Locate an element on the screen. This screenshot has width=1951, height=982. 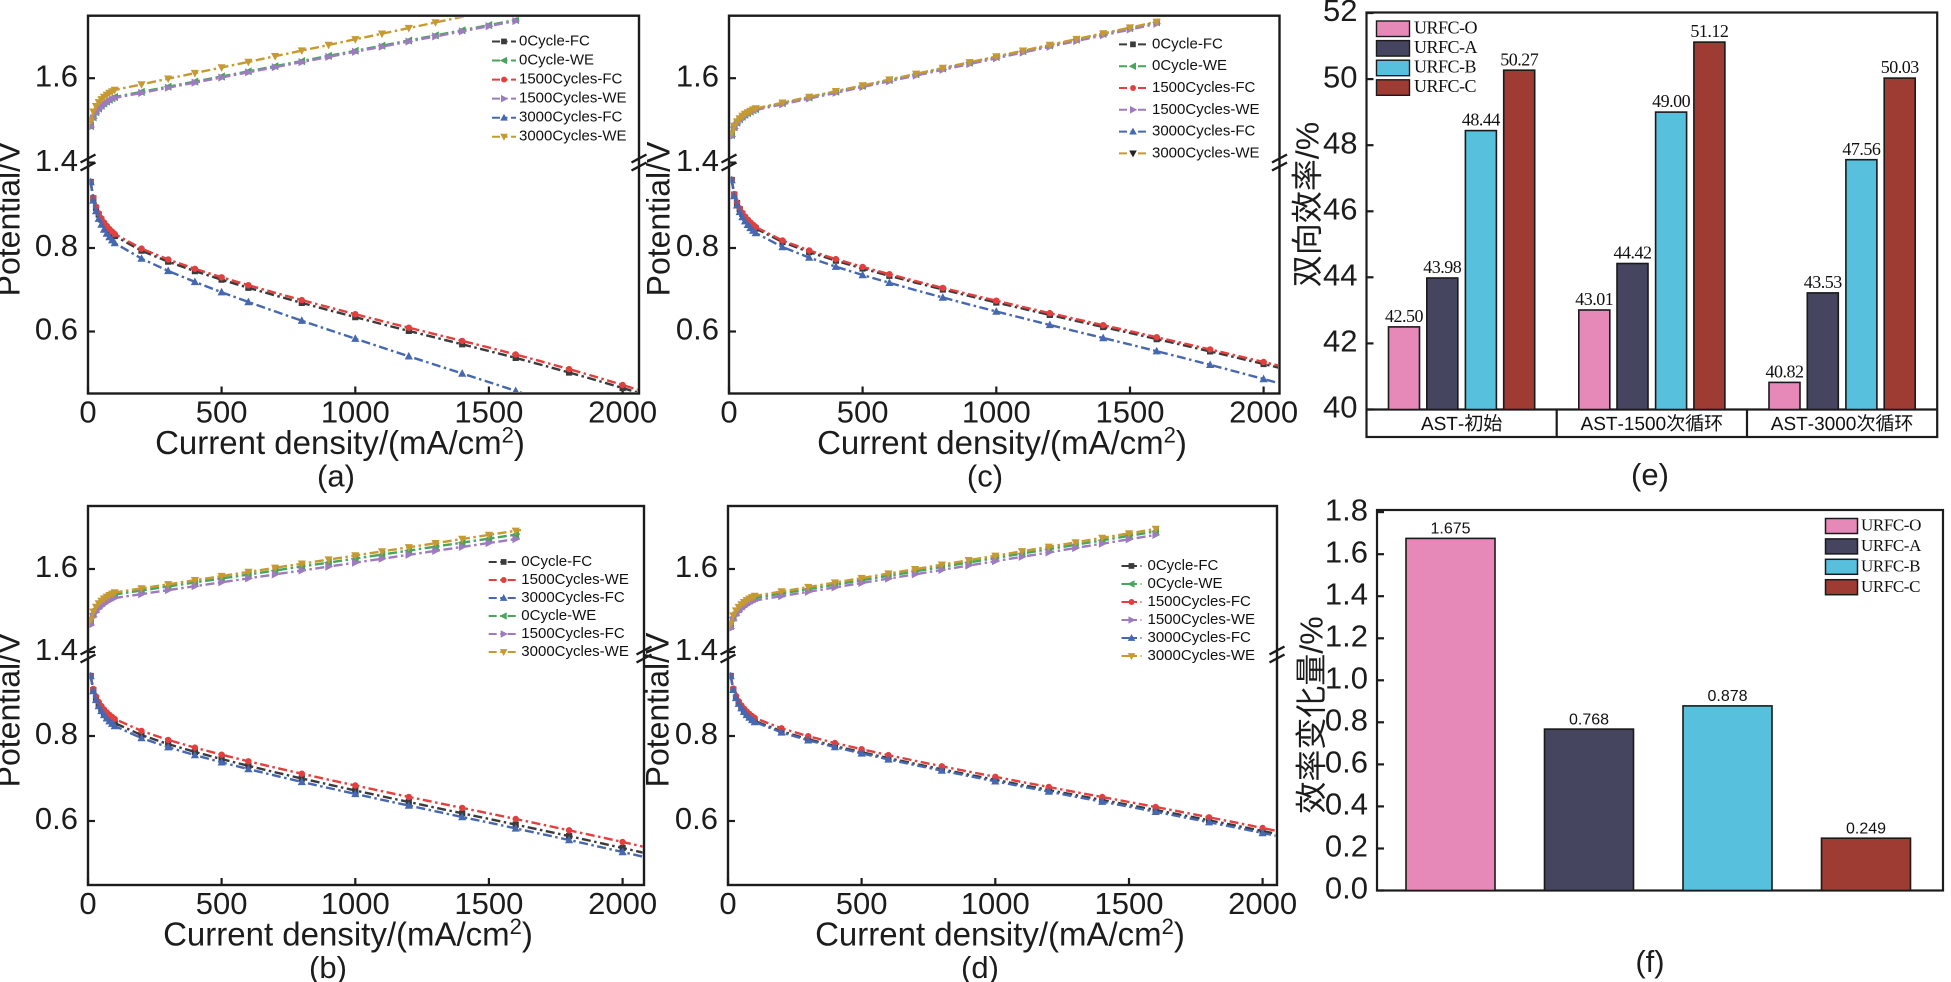
svg-text: 0.4 is located at coordinates (1346, 804).